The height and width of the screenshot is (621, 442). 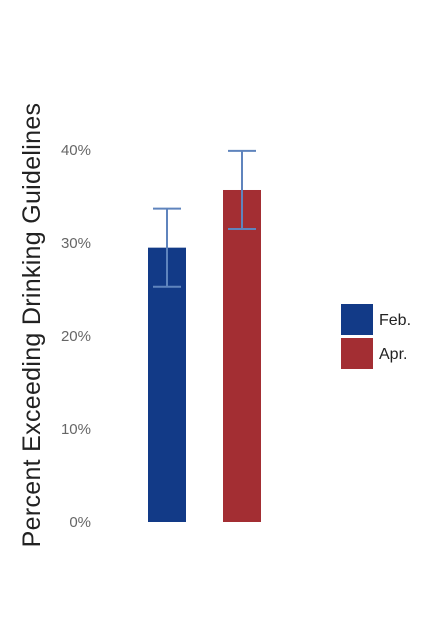 I want to click on y-axis-ticks: 0% 10% 20% 30% 40%, so click(x=76, y=336).